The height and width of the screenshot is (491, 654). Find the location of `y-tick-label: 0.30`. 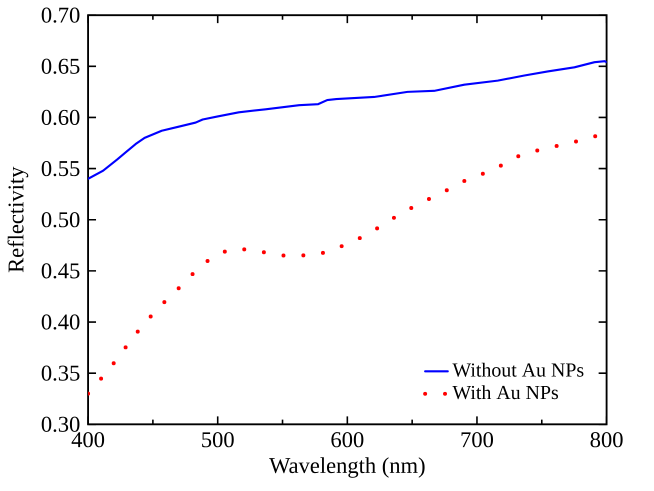

y-tick-label: 0.30 is located at coordinates (61, 424).